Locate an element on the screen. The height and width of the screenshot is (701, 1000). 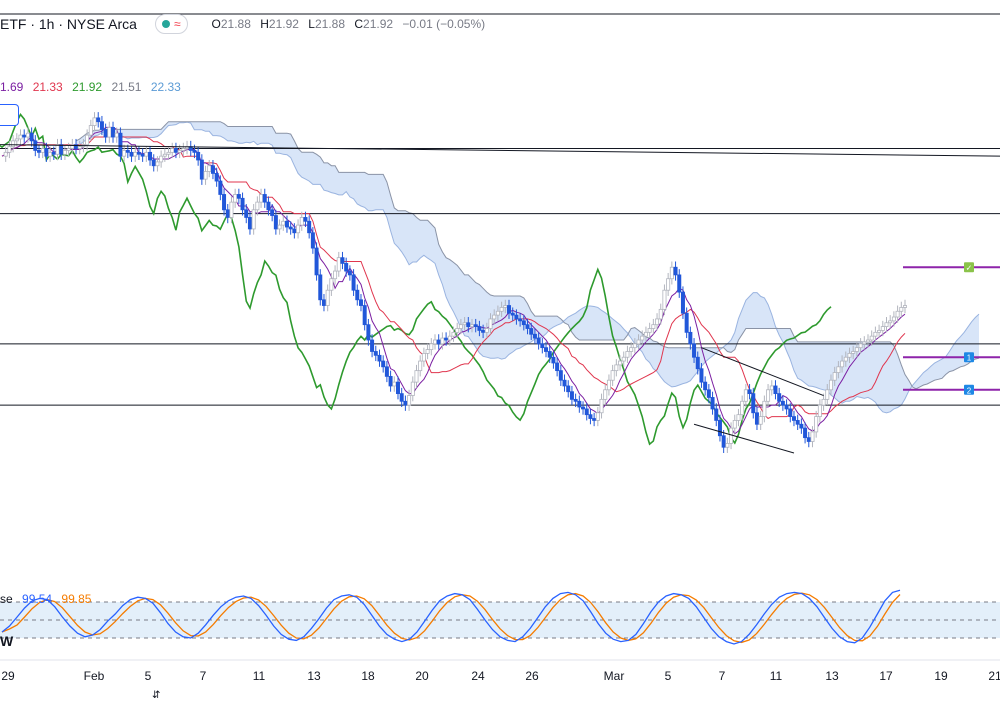
symbol-title: ETF · 1h · NYSE Arca is located at coordinates (68, 24).